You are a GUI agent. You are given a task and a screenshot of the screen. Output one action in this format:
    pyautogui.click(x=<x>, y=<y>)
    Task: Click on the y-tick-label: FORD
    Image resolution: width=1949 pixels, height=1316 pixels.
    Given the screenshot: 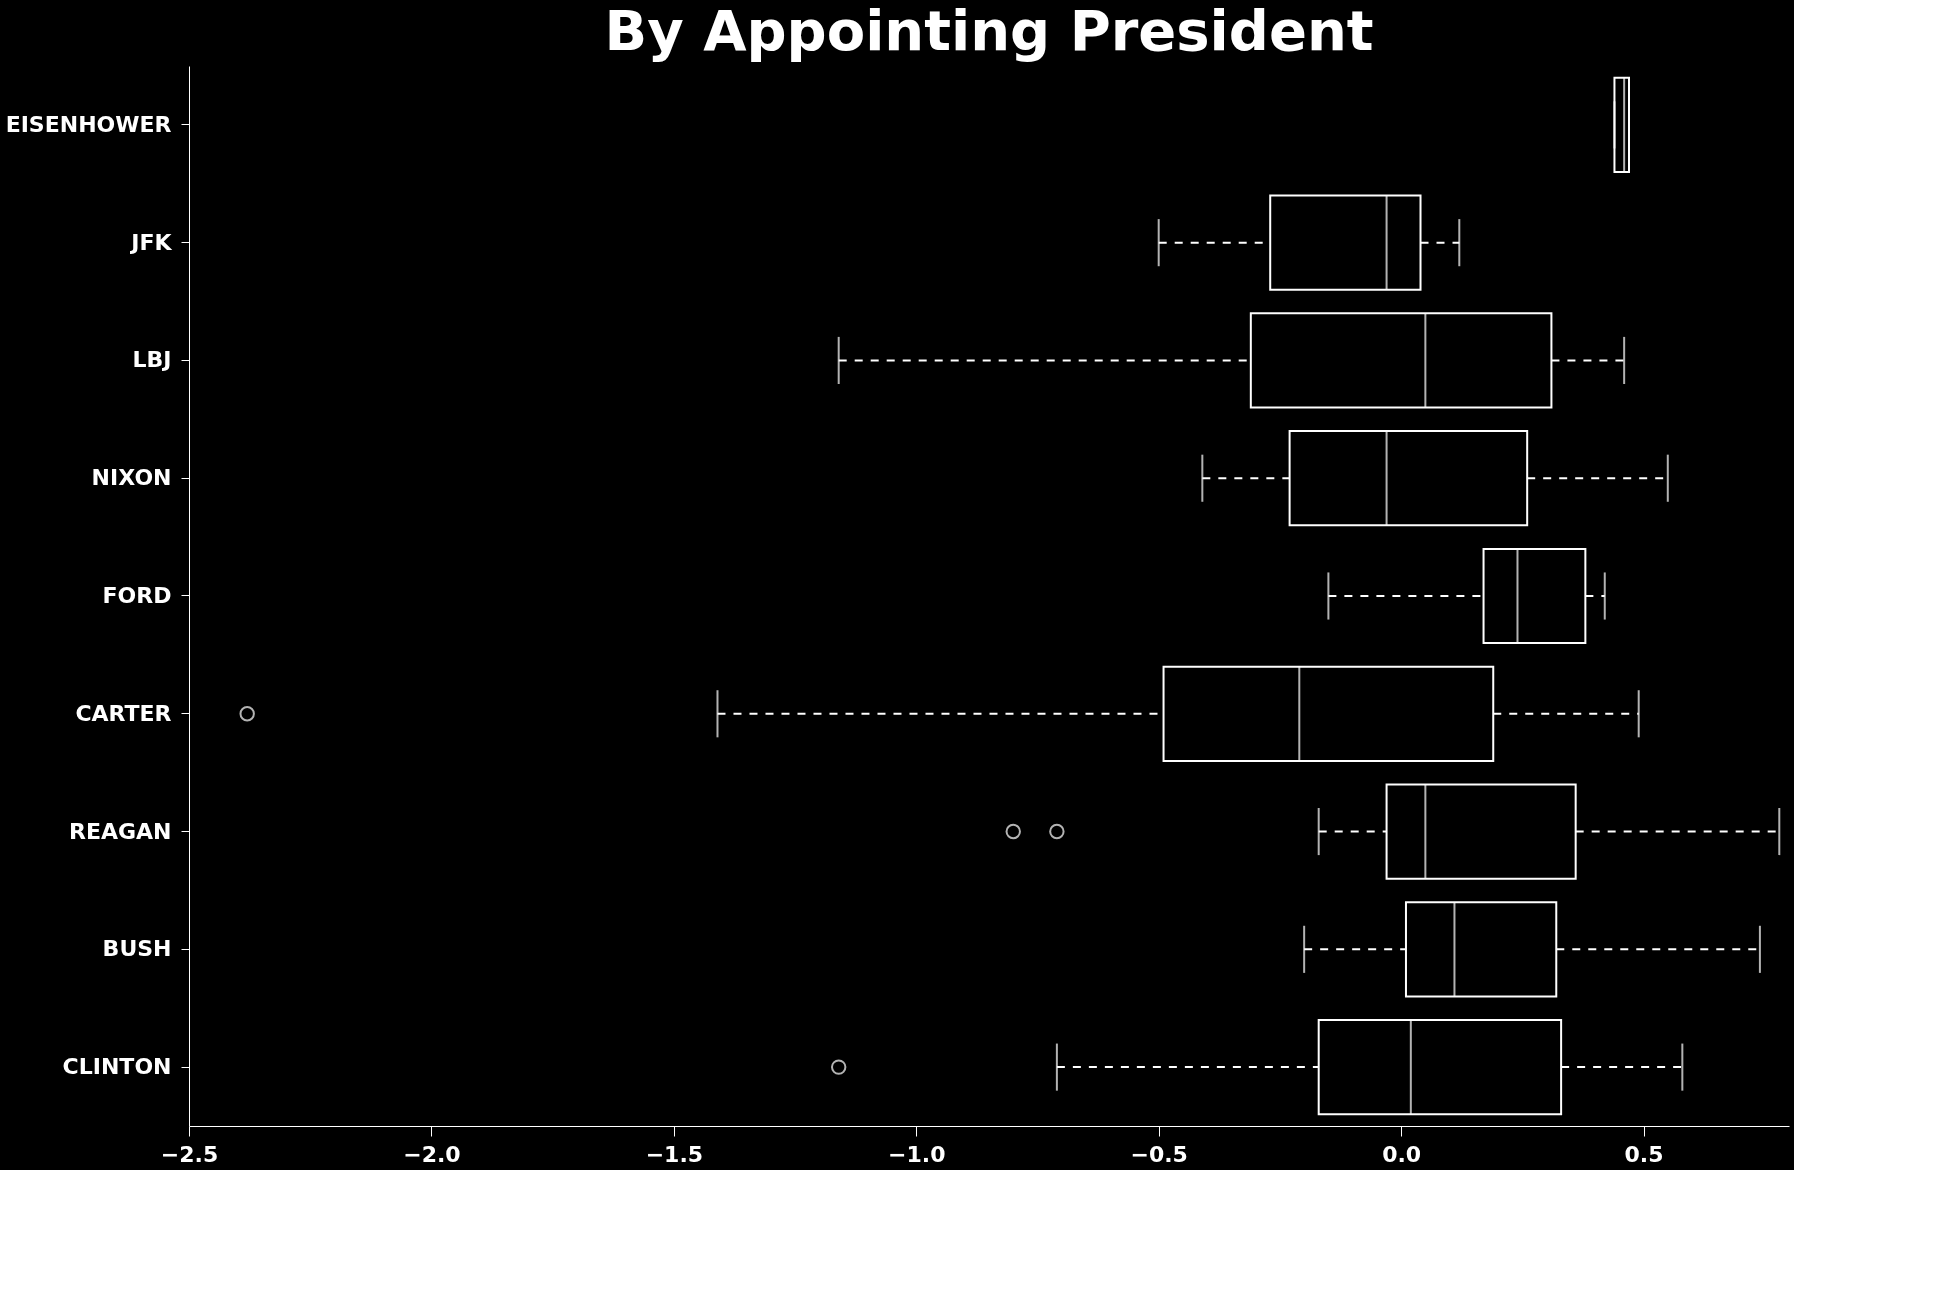 What is the action you would take?
    pyautogui.click(x=137, y=595)
    